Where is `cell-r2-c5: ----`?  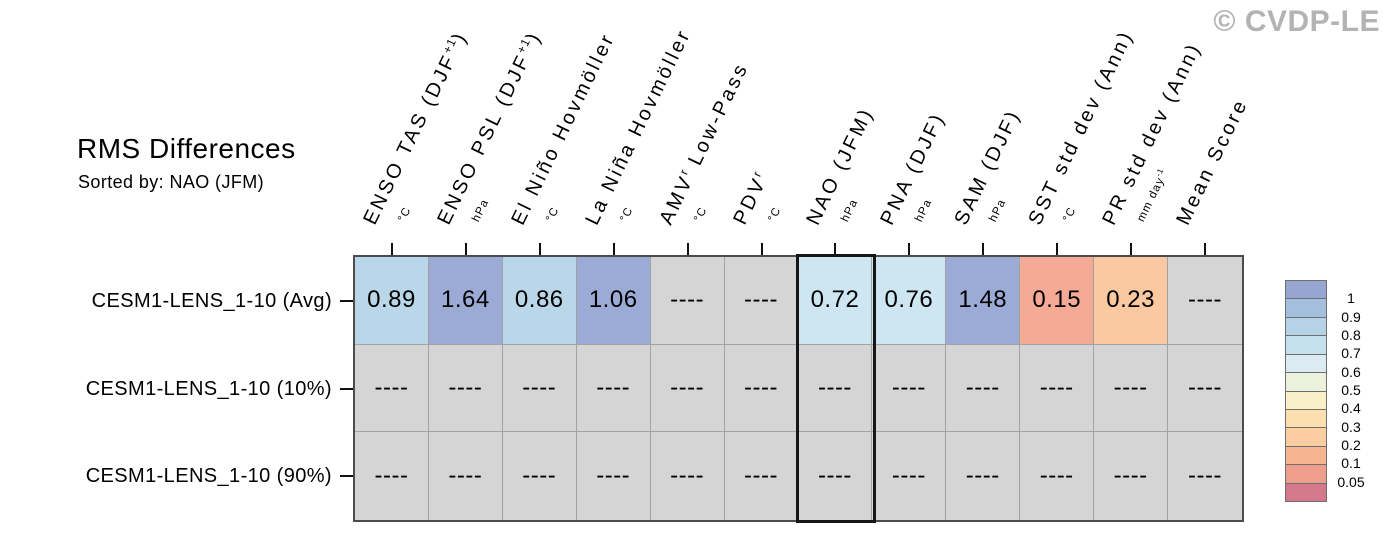
cell-r2-c5: ---- is located at coordinates (761, 476).